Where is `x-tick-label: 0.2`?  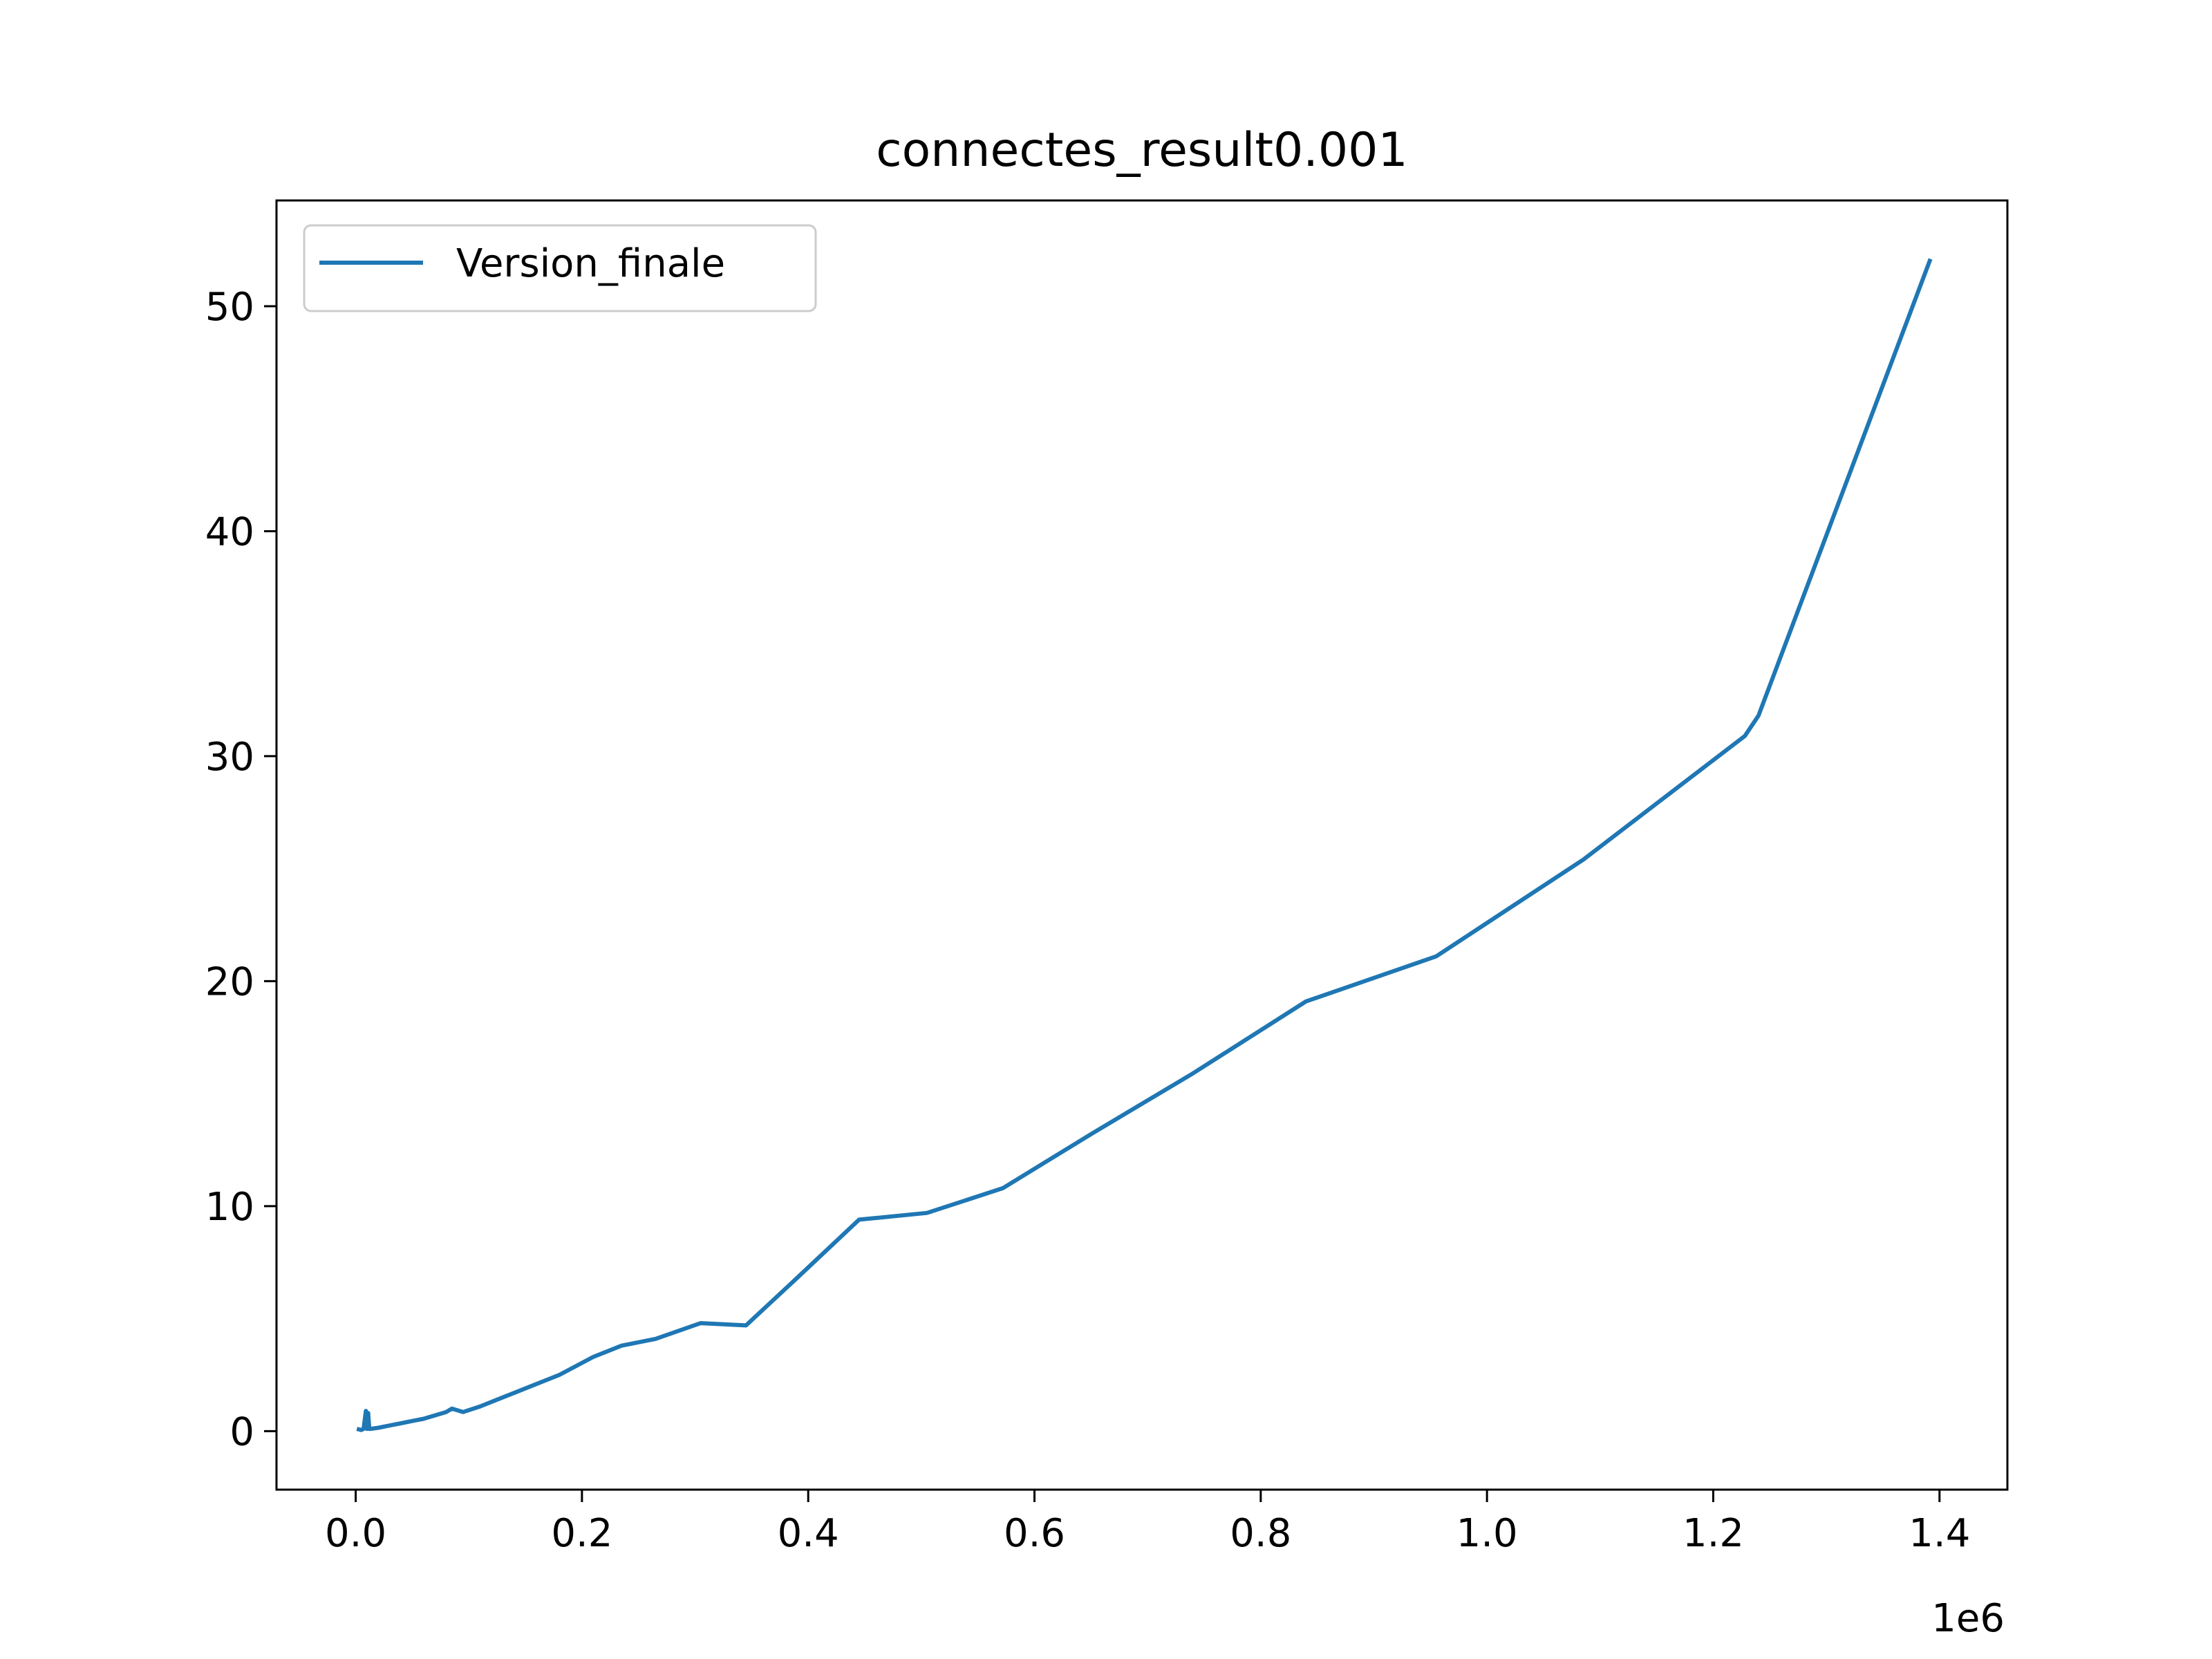 x-tick-label: 0.2 is located at coordinates (581, 1534).